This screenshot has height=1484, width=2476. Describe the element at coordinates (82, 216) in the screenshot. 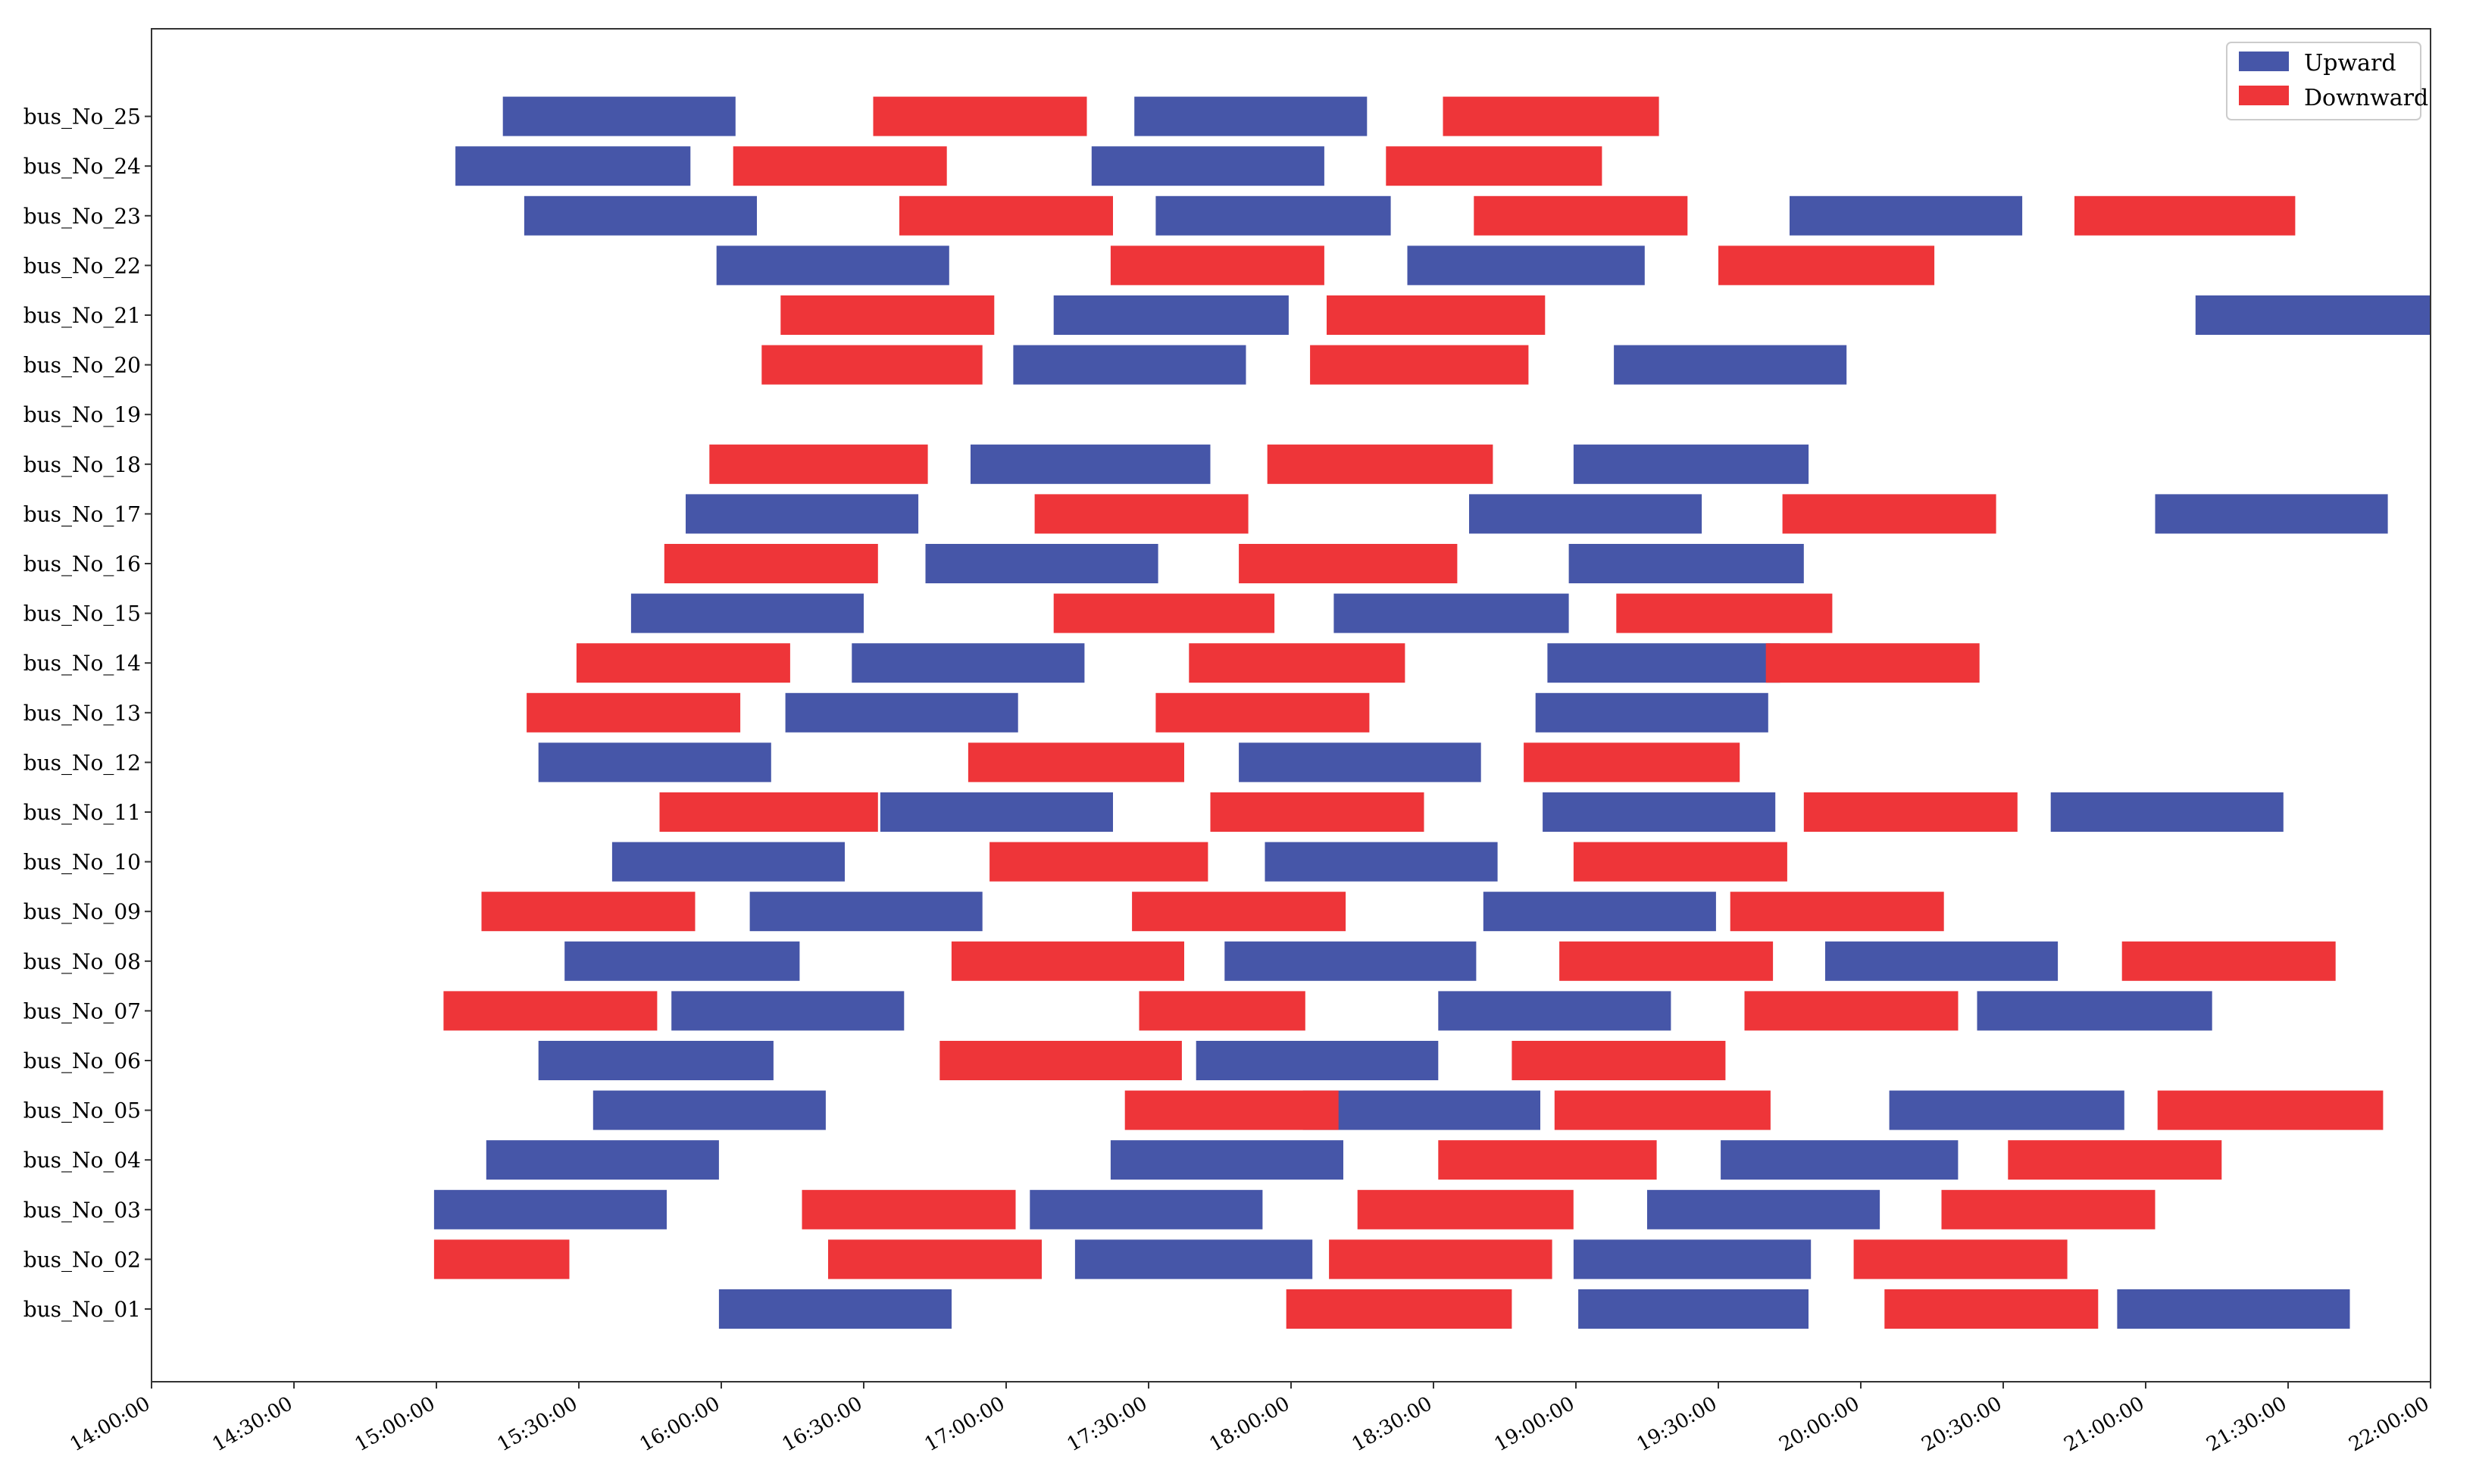

I see `y-tick-label: bus_No_23` at that location.